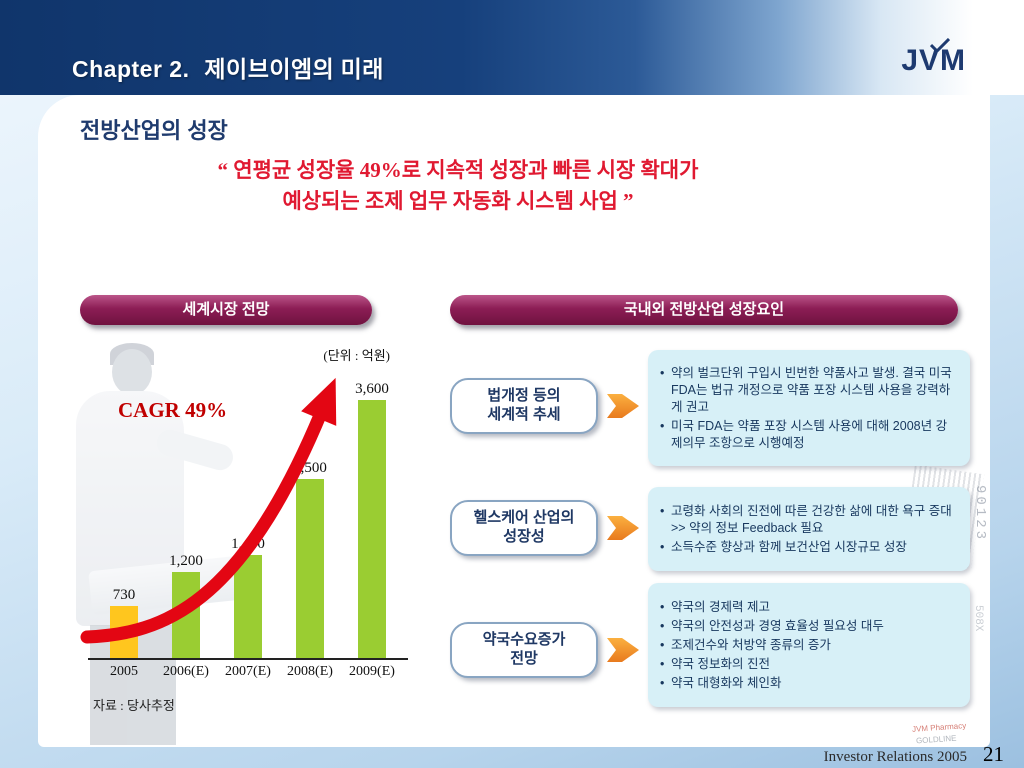 Image resolution: width=1024 pixels, height=768 pixels. What do you see at coordinates (895, 757) in the screenshot?
I see `footer-text: Investor Relations 2005` at bounding box center [895, 757].